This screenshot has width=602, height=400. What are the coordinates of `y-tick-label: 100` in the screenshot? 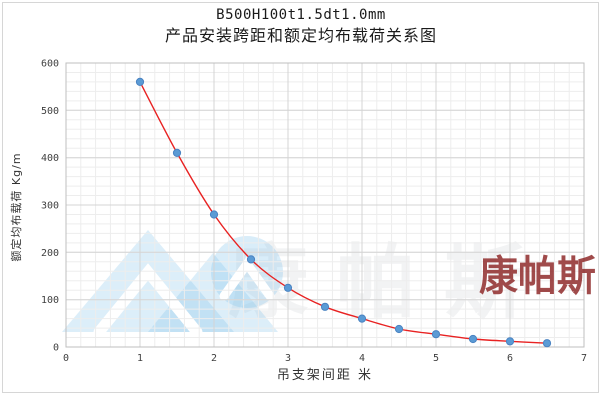 It's located at (50, 300).